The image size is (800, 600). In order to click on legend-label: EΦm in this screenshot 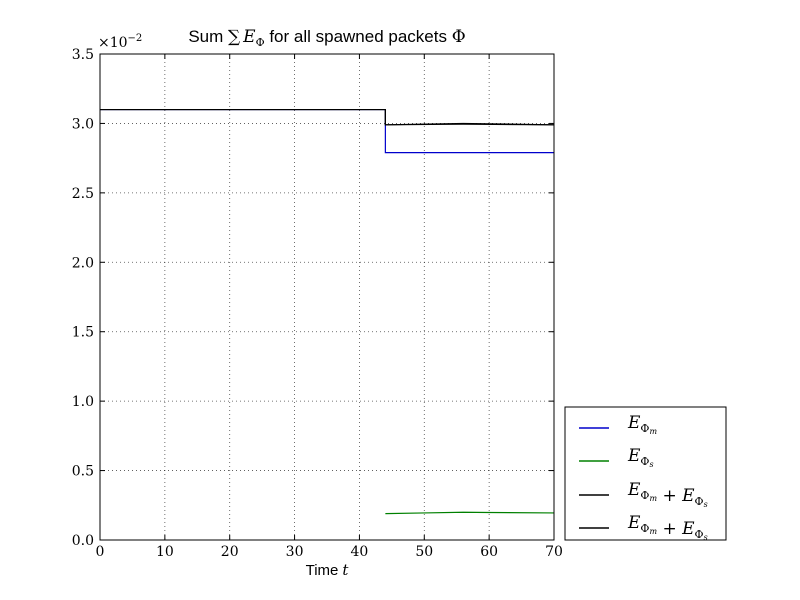, I will do `click(642, 424)`.